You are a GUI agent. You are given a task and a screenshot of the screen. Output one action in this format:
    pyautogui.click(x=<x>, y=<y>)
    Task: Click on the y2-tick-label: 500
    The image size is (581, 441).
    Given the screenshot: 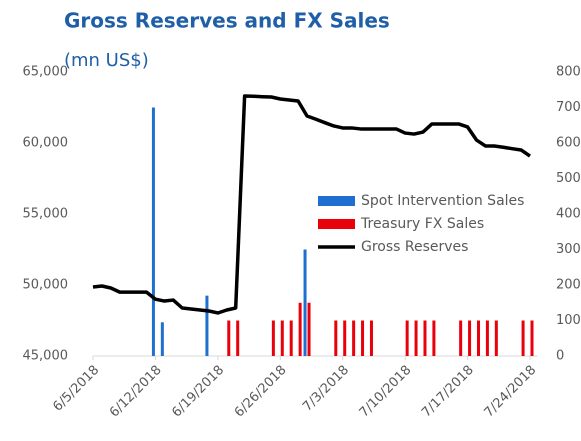 What is the action you would take?
    pyautogui.click(x=568, y=178)
    